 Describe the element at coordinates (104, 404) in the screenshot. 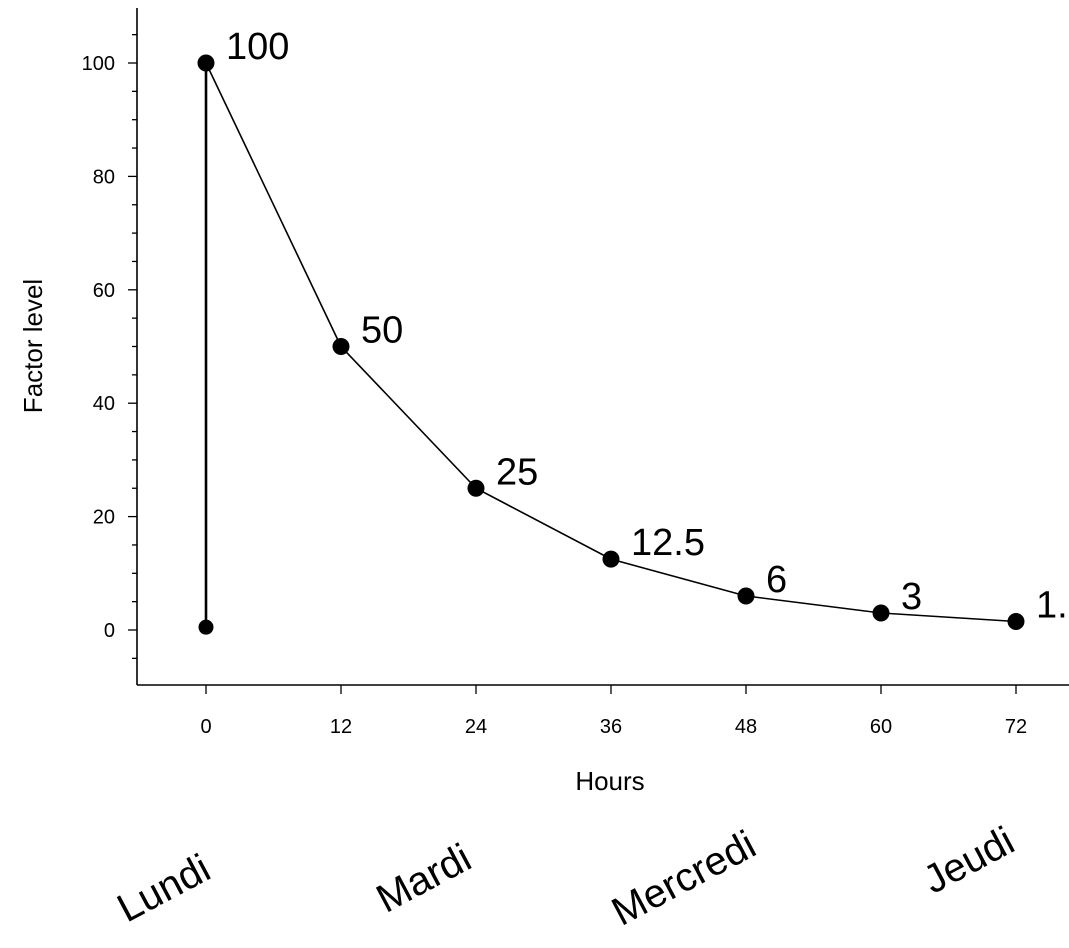

I see `y-tick-label: 40` at that location.